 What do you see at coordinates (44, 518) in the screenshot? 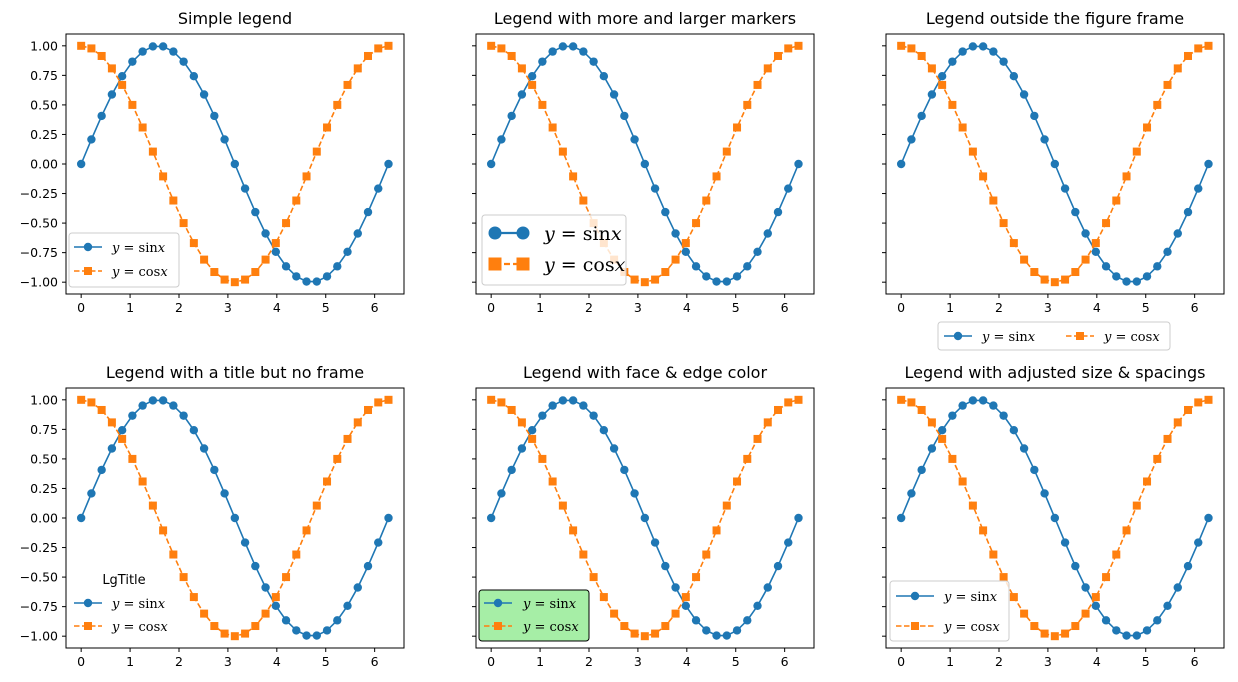
I see `y-tick-label: 0.00` at bounding box center [44, 518].